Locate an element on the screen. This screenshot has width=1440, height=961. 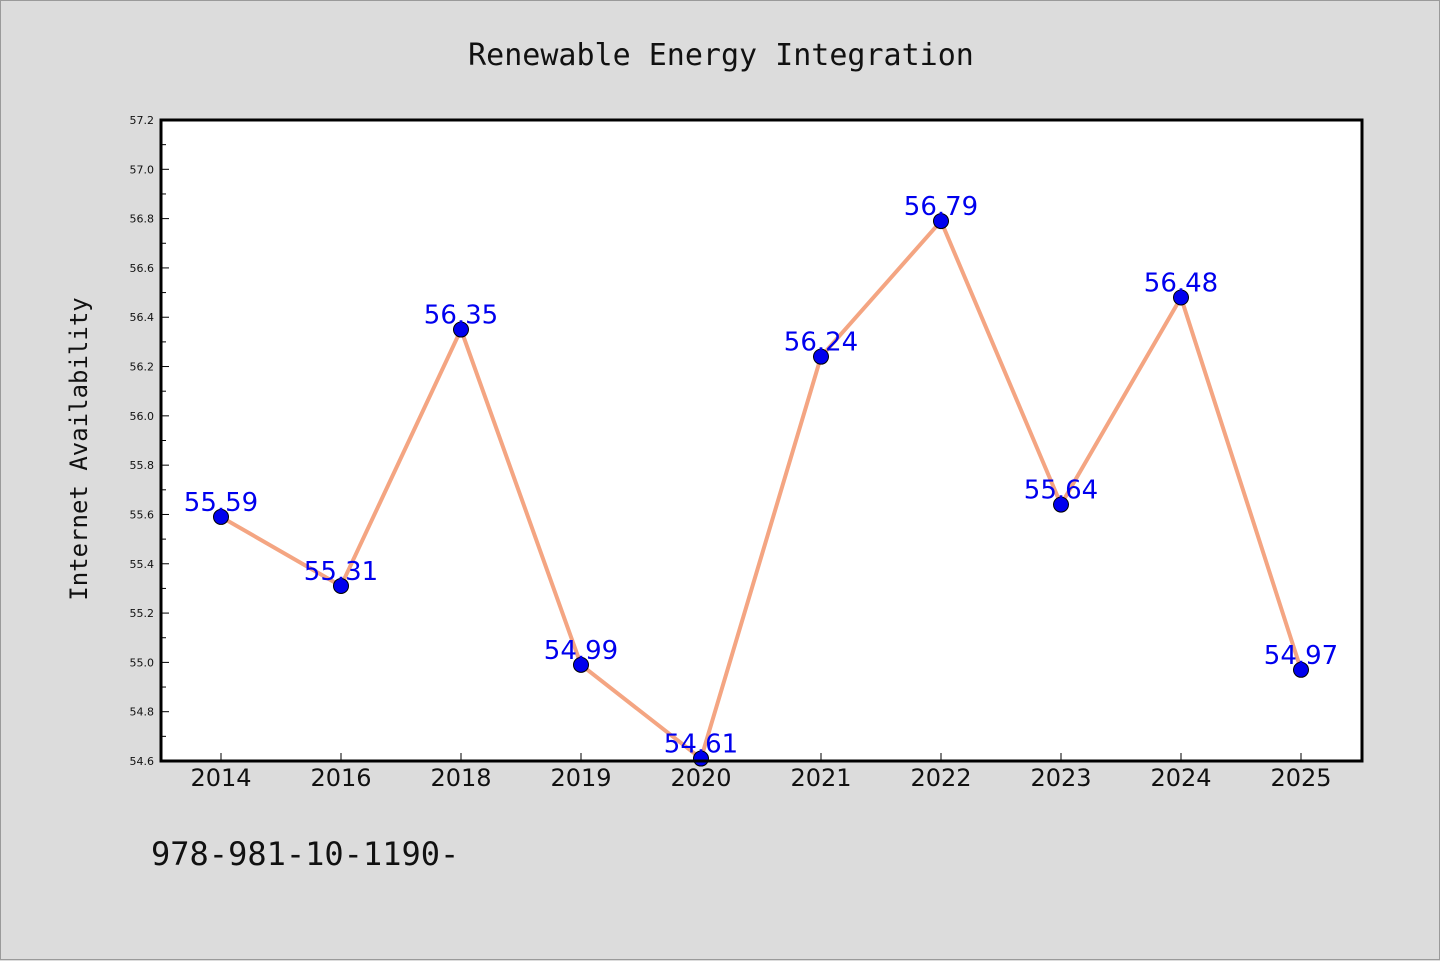
y-axis-label: Internet Availability is located at coordinates (79, 448).